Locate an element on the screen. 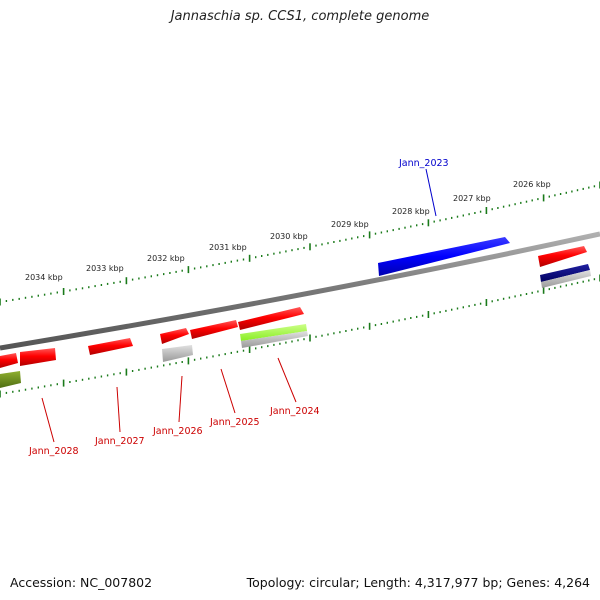  tick-label-2027: 2027 kbp is located at coordinates (472, 198).